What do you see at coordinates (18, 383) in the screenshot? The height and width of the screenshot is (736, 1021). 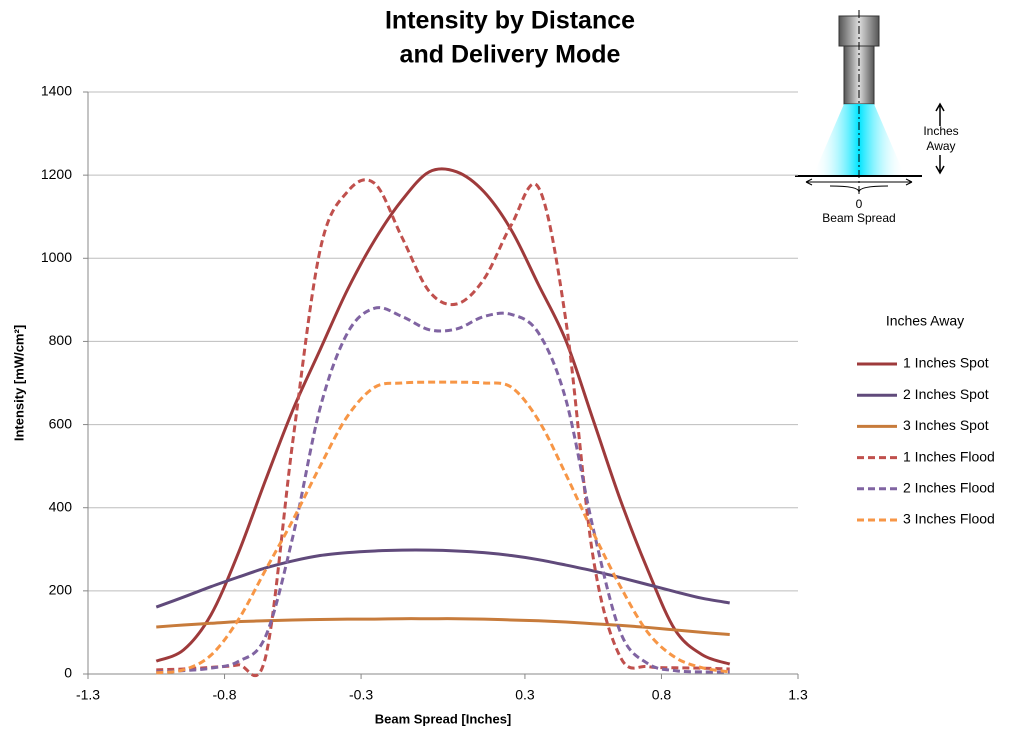 I see `y-axis-title: Intensity [mW/cm²]` at bounding box center [18, 383].